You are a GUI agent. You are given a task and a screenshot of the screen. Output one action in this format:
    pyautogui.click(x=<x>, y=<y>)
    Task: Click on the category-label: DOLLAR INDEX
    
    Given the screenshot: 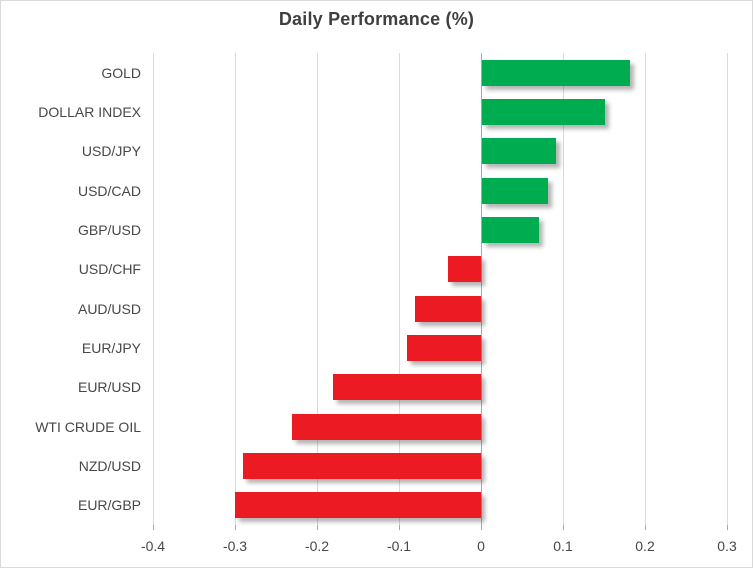 What is the action you would take?
    pyautogui.click(x=89, y=112)
    